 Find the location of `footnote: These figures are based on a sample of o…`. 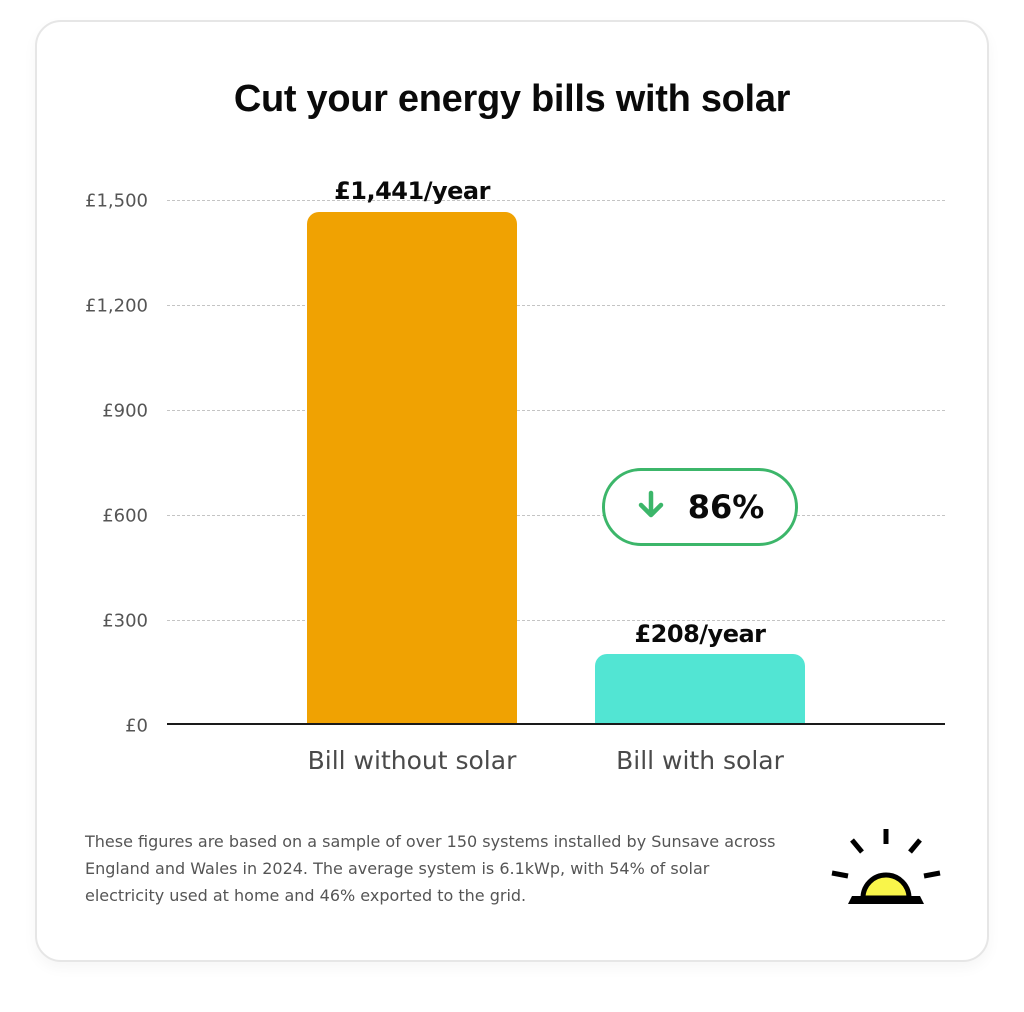

footnote: These figures are based on a sample of o… is located at coordinates (430, 868).